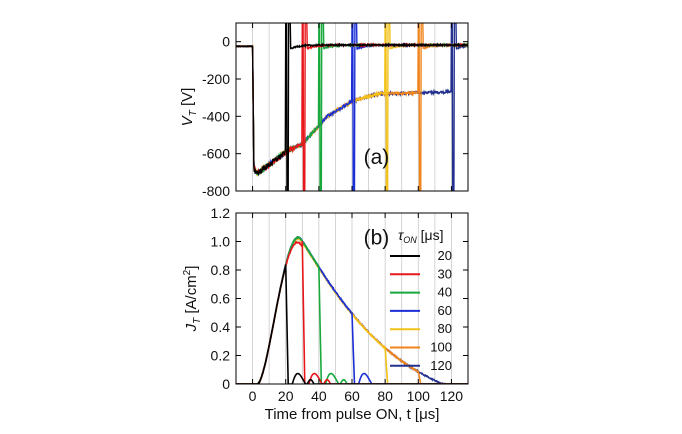  I want to click on legend-label-120: 120, so click(441, 365).